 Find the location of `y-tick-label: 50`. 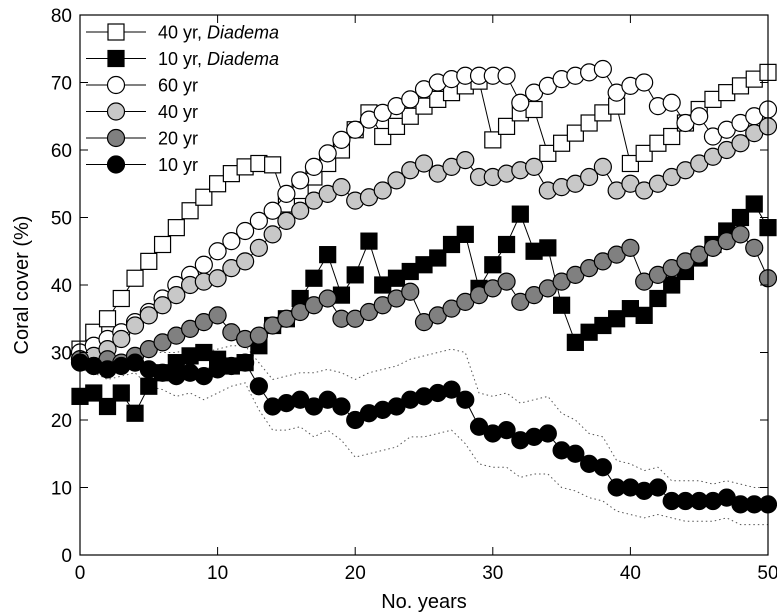

y-tick-label: 50 is located at coordinates (61, 219).